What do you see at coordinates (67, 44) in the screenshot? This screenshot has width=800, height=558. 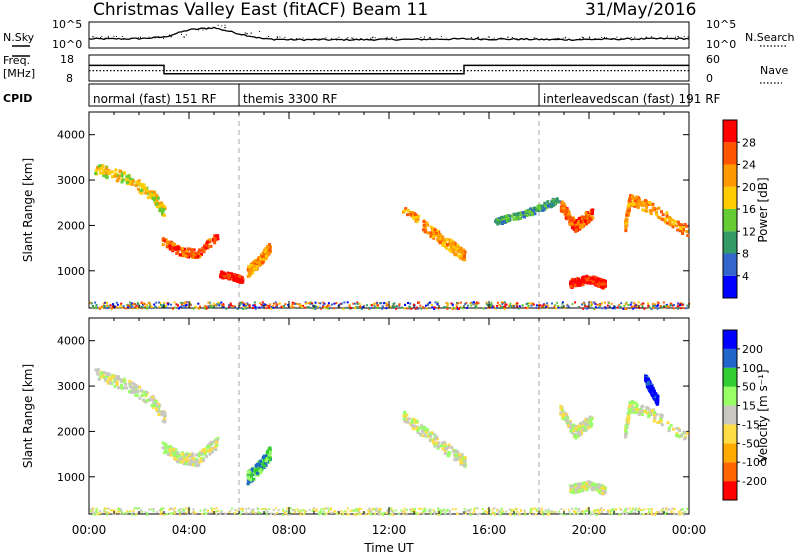 I see `noise-ytick-left-bottom: 10^0` at bounding box center [67, 44].